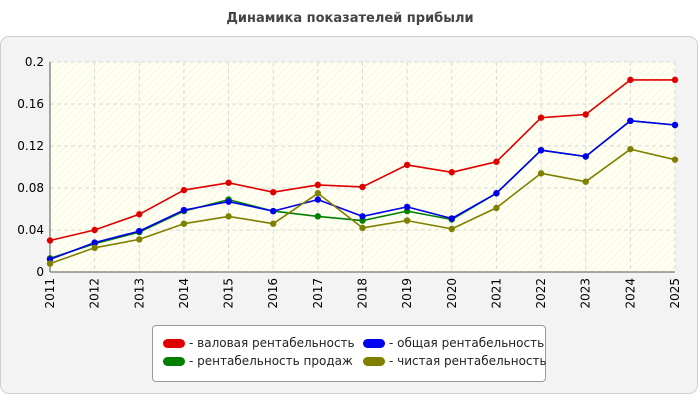 This screenshot has width=700, height=400. Describe the element at coordinates (630, 293) in the screenshot. I see `x-tick-label: 2024` at that location.